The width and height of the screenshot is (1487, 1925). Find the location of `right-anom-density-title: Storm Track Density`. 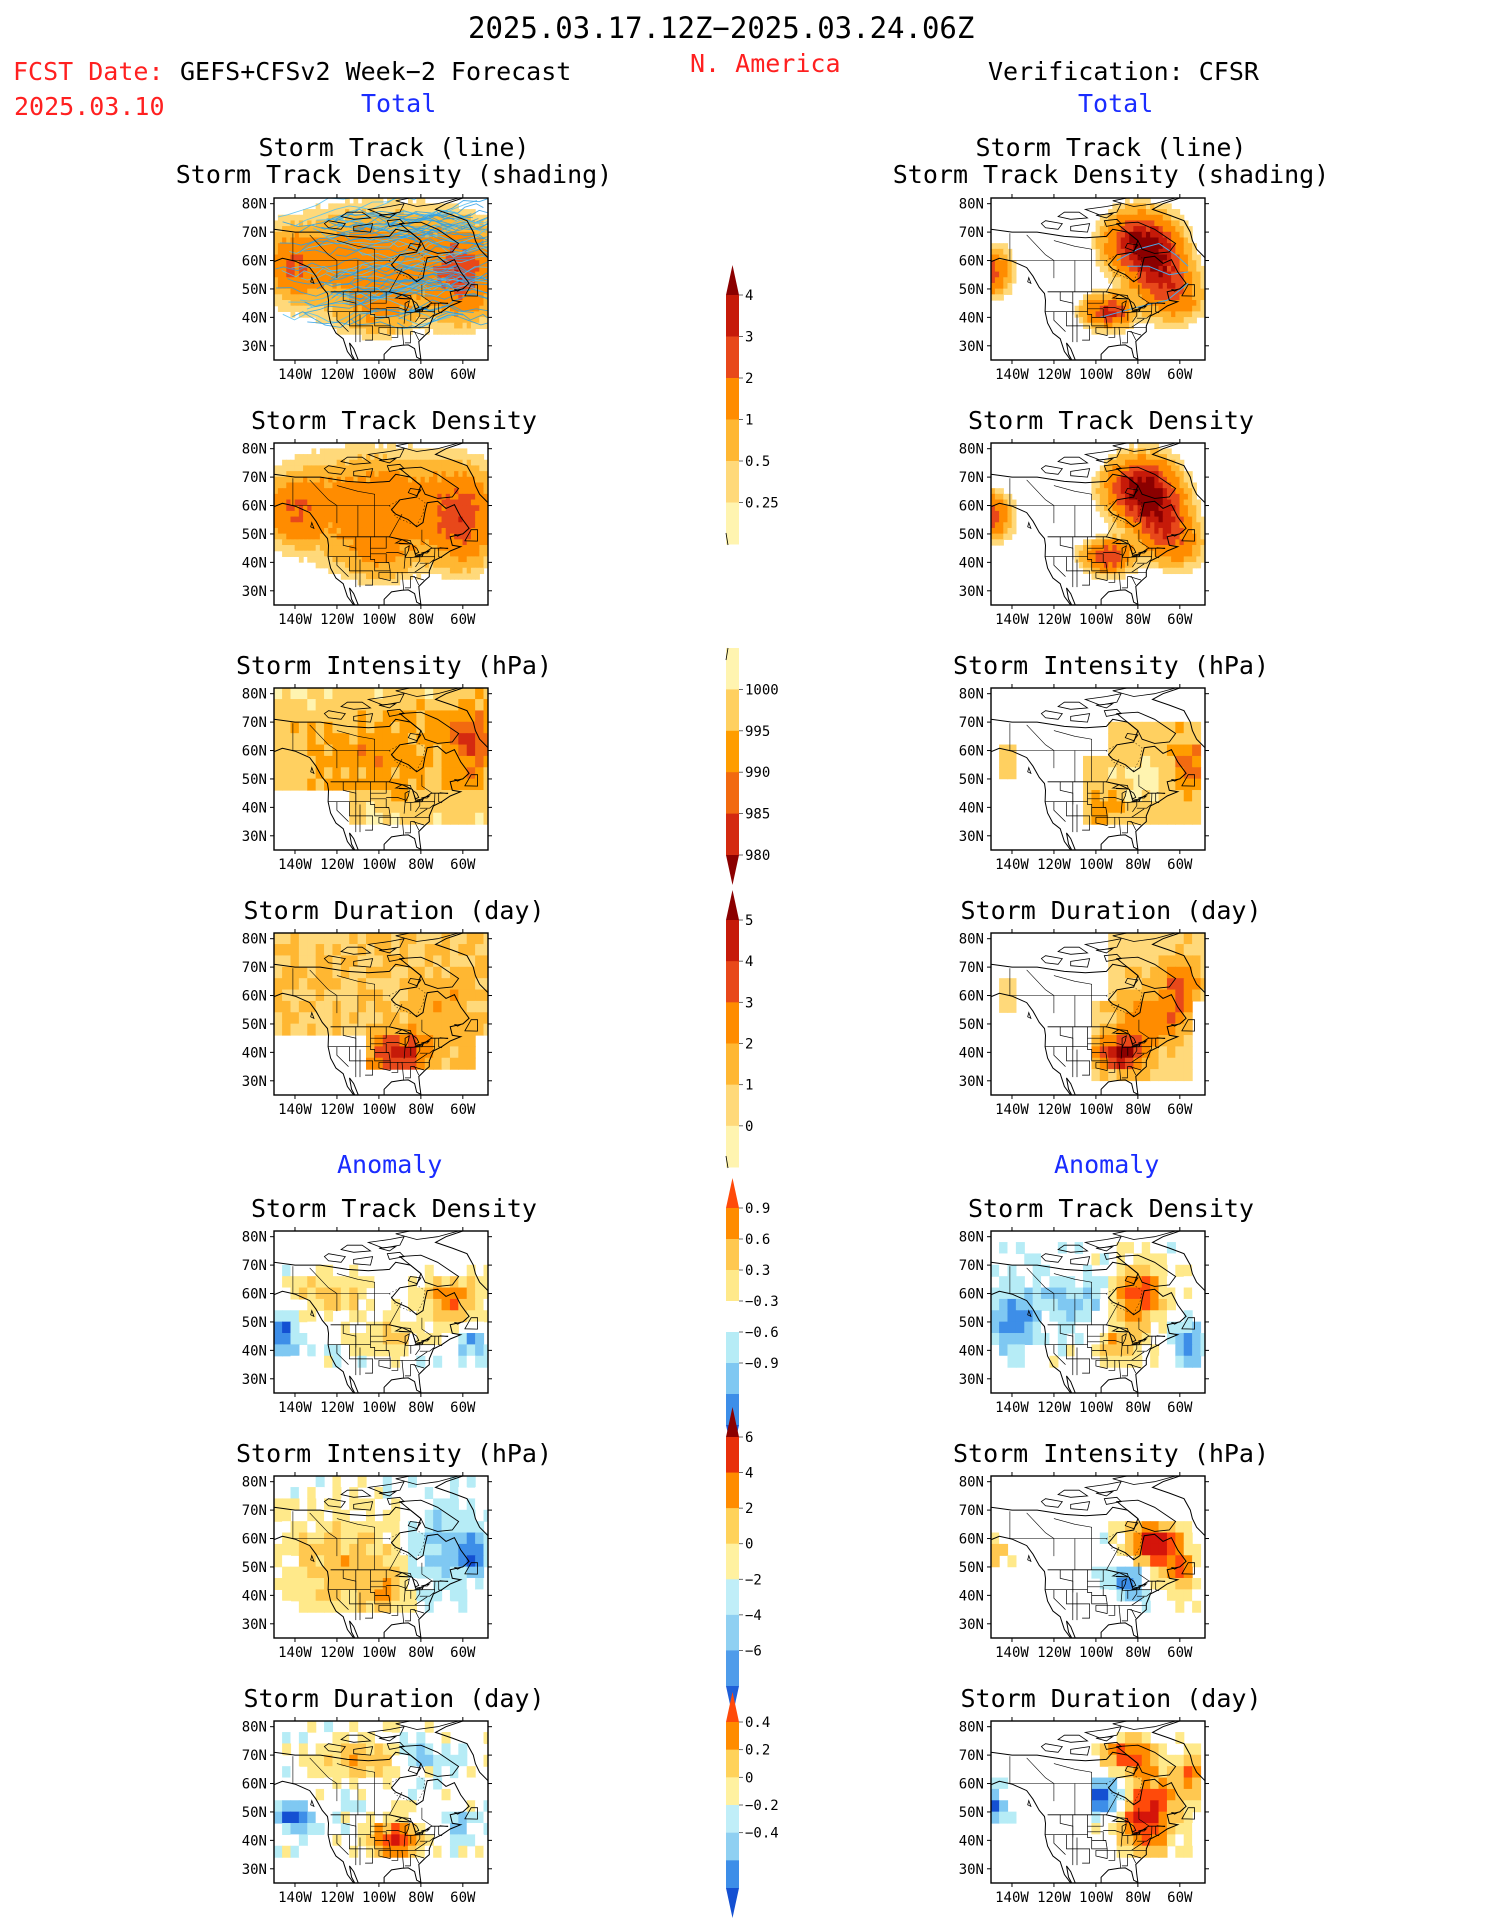

right-anom-density-title: Storm Track Density is located at coordinates (1111, 1208).